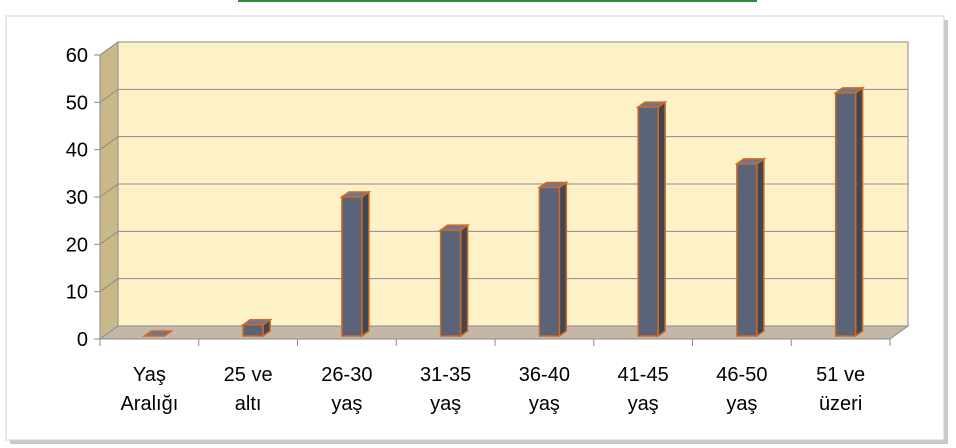 Image resolution: width=956 pixels, height=448 pixels. What do you see at coordinates (77, 56) in the screenshot?
I see `y-tick-label: 60` at bounding box center [77, 56].